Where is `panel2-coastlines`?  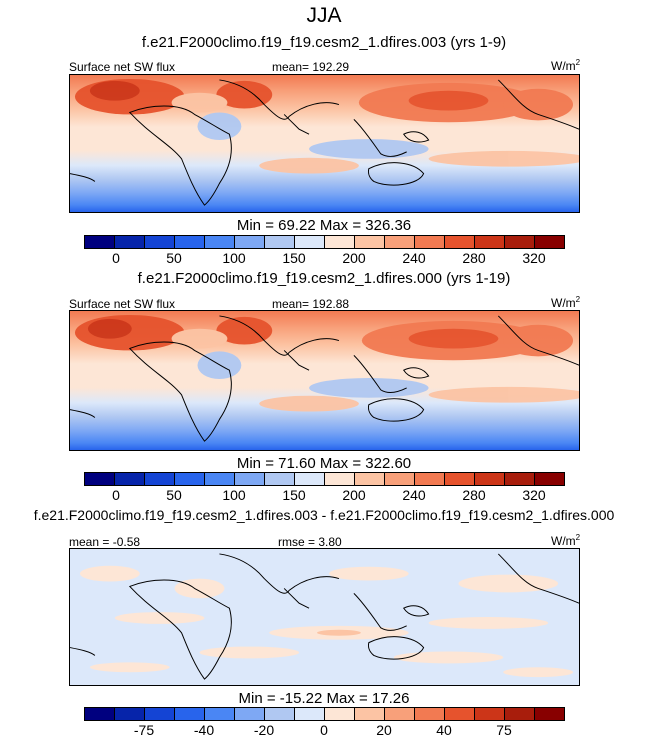
panel2-coastlines is located at coordinates (324, 378).